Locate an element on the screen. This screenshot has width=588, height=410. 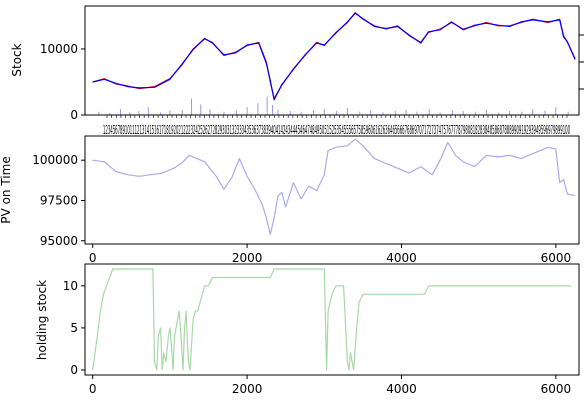
stock-right-axis is located at coordinates (581, 62).